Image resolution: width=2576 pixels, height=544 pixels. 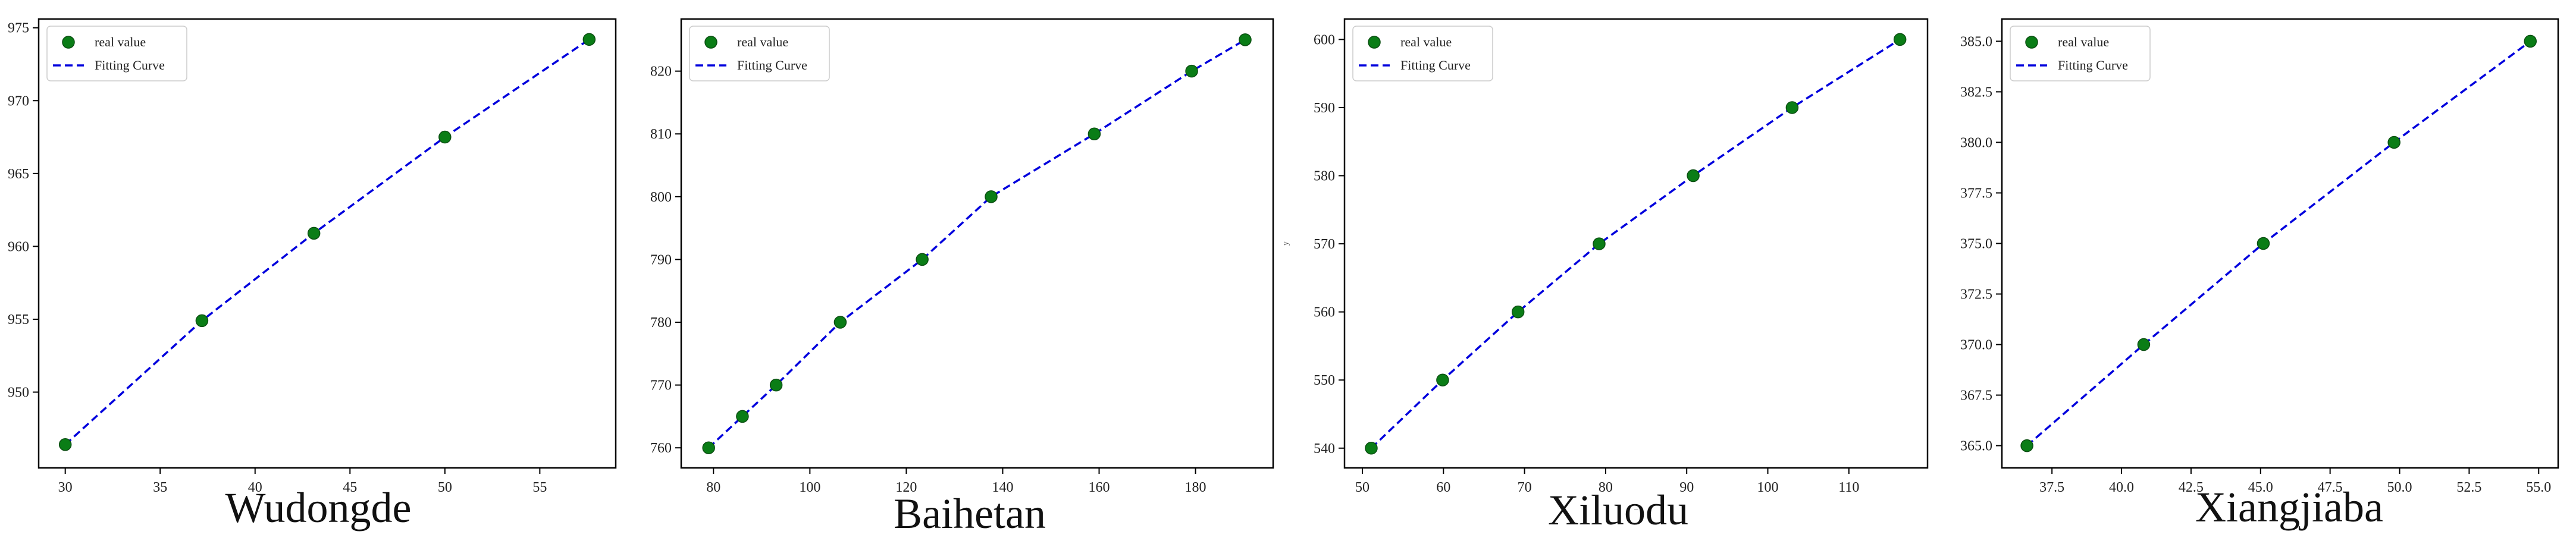 What do you see at coordinates (1976, 345) in the screenshot?
I see `y-tick-label: 370.0` at bounding box center [1976, 345].